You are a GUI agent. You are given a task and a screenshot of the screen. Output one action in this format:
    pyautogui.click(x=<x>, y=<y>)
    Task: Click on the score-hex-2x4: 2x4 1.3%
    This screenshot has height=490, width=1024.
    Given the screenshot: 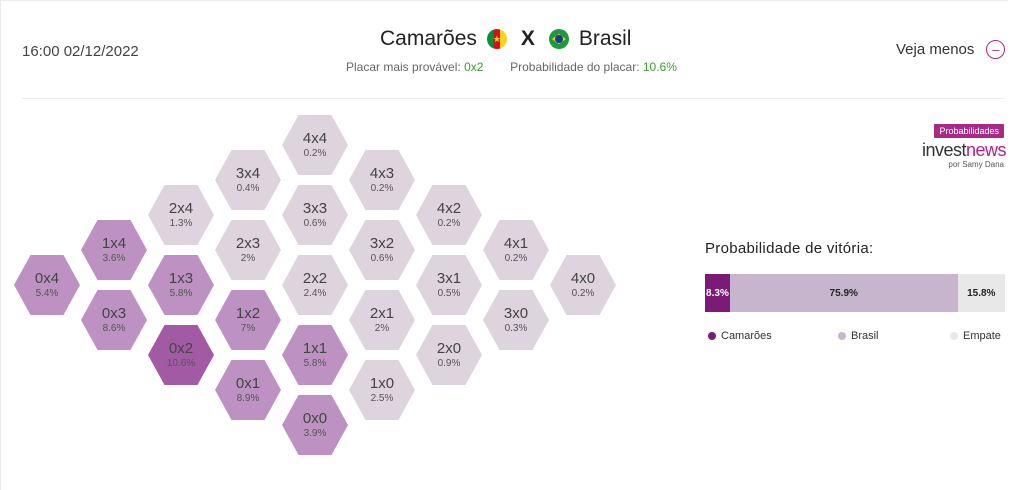 What is the action you would take?
    pyautogui.click(x=181, y=215)
    